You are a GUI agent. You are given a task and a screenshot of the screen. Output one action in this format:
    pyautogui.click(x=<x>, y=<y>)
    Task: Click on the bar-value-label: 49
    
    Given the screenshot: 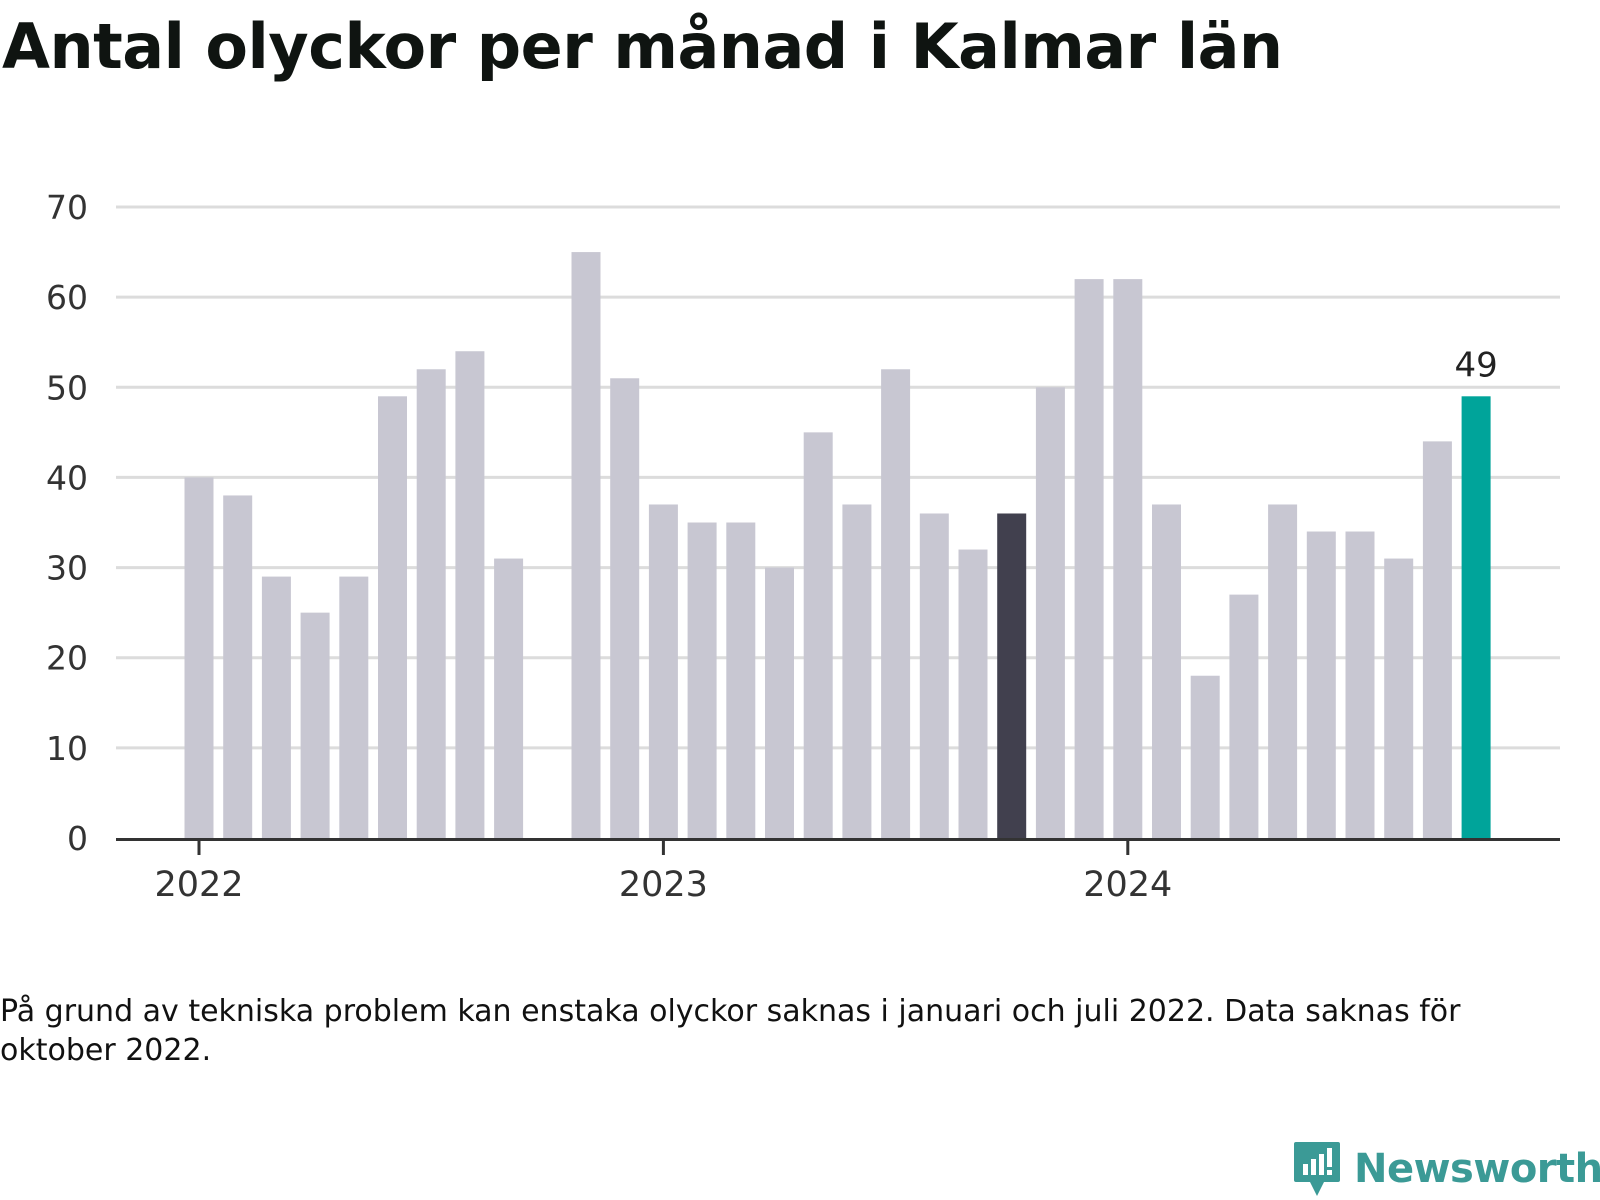 What is the action you would take?
    pyautogui.click(x=1475, y=365)
    